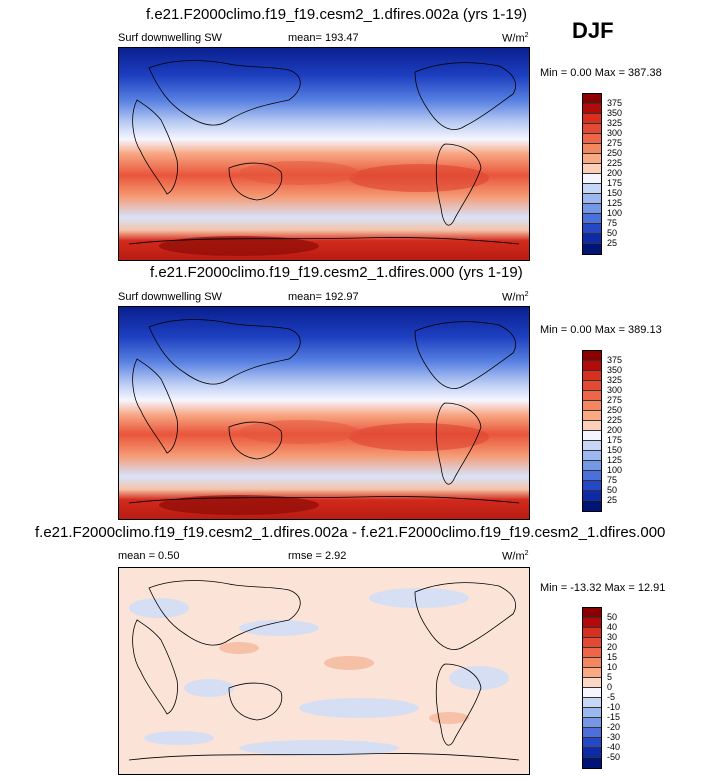 This screenshot has height=781, width=714. Describe the element at coordinates (614, 707) in the screenshot. I see `colorbar-tick-label: -10` at that location.